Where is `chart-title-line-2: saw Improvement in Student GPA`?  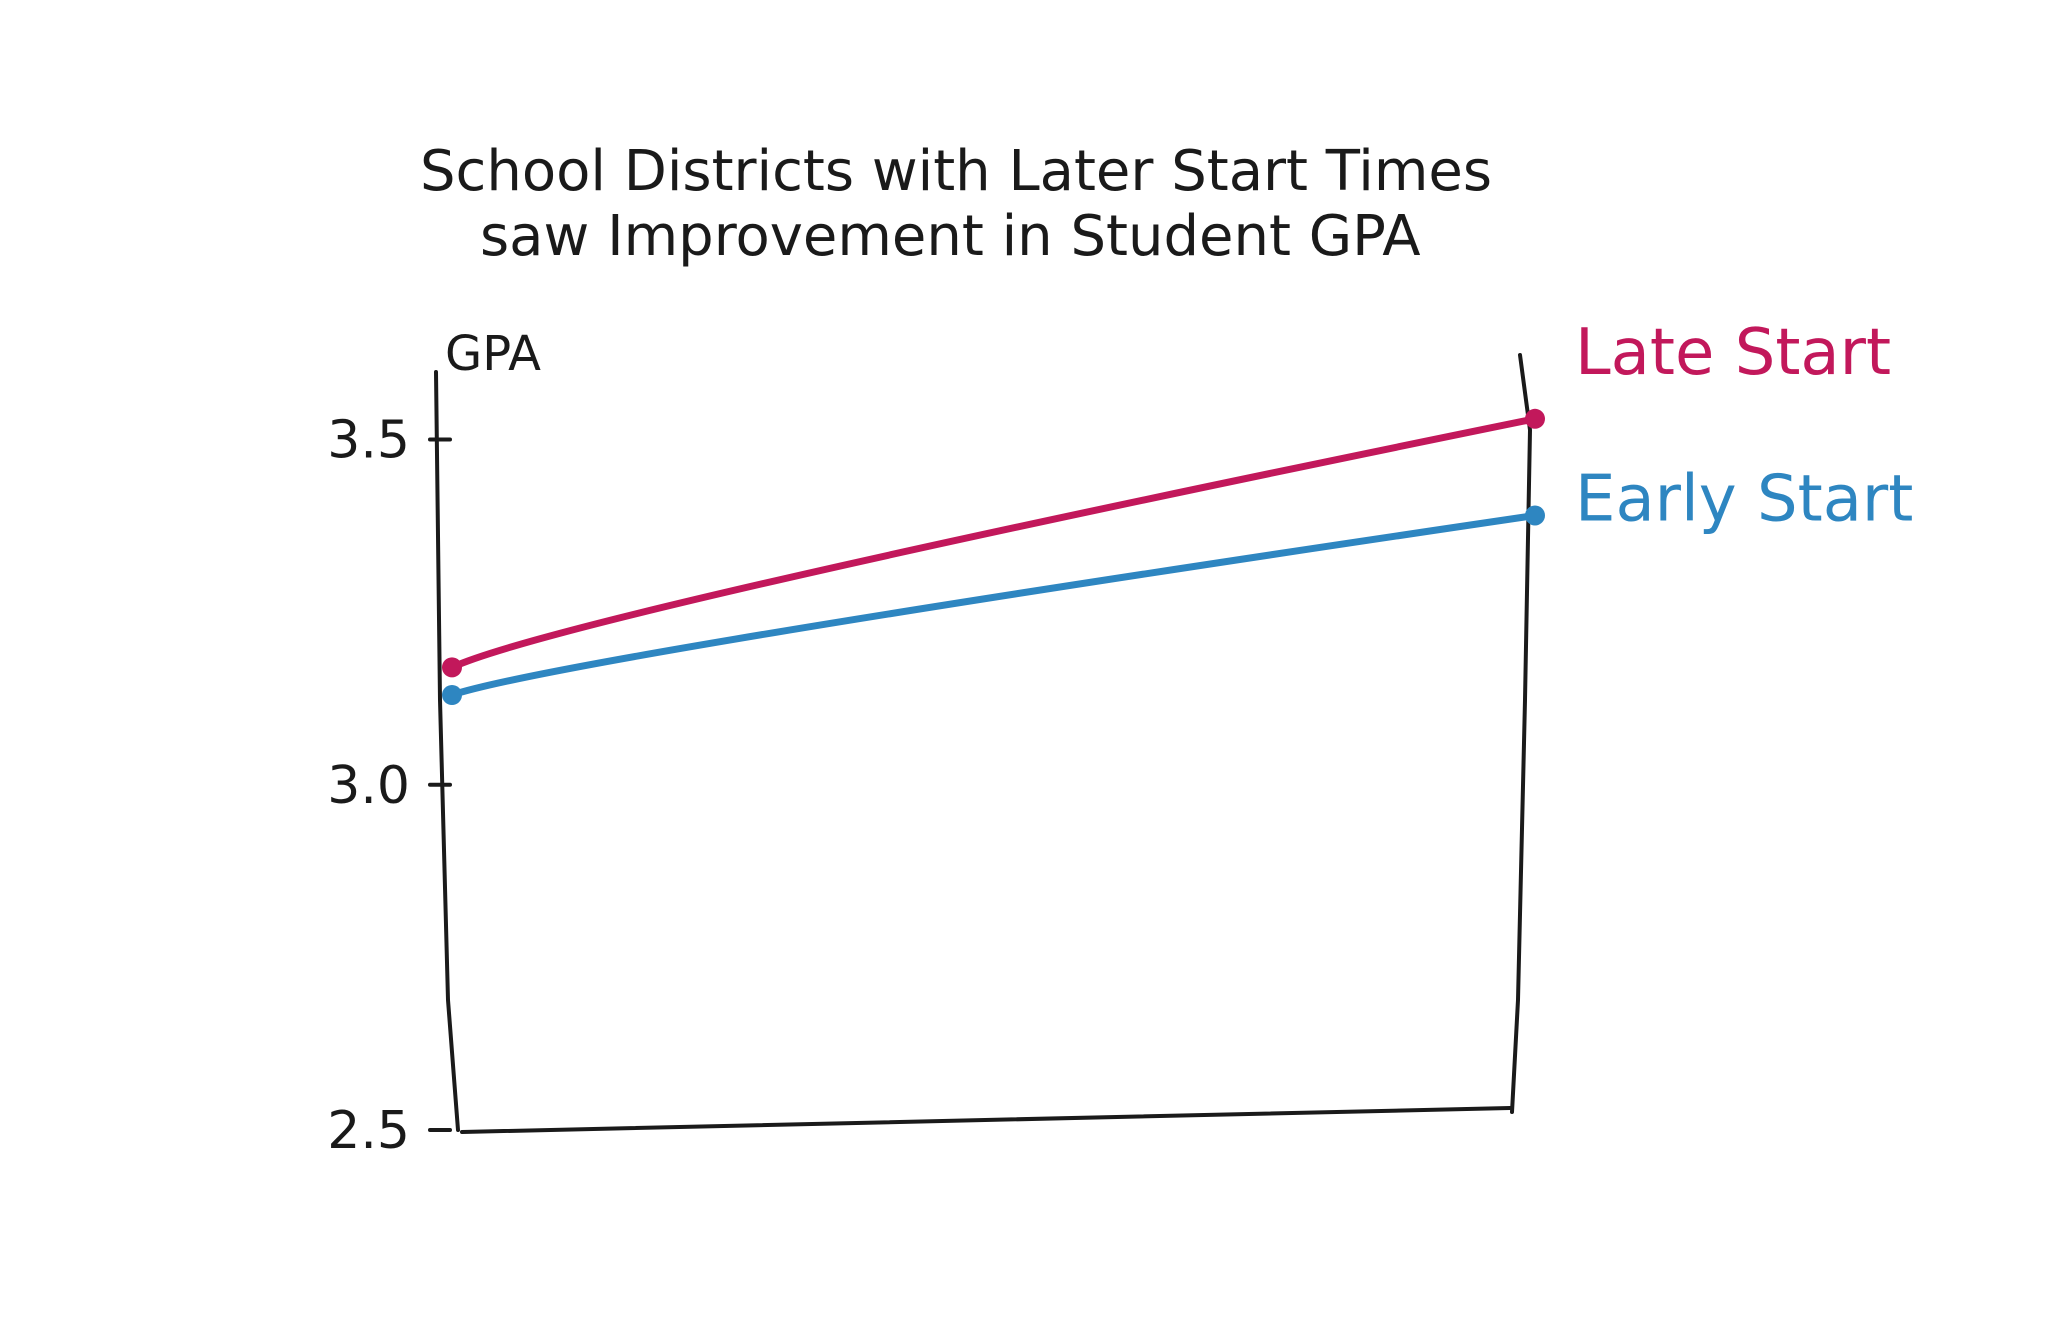 chart-title-line-2: saw Improvement in Student GPA is located at coordinates (950, 236).